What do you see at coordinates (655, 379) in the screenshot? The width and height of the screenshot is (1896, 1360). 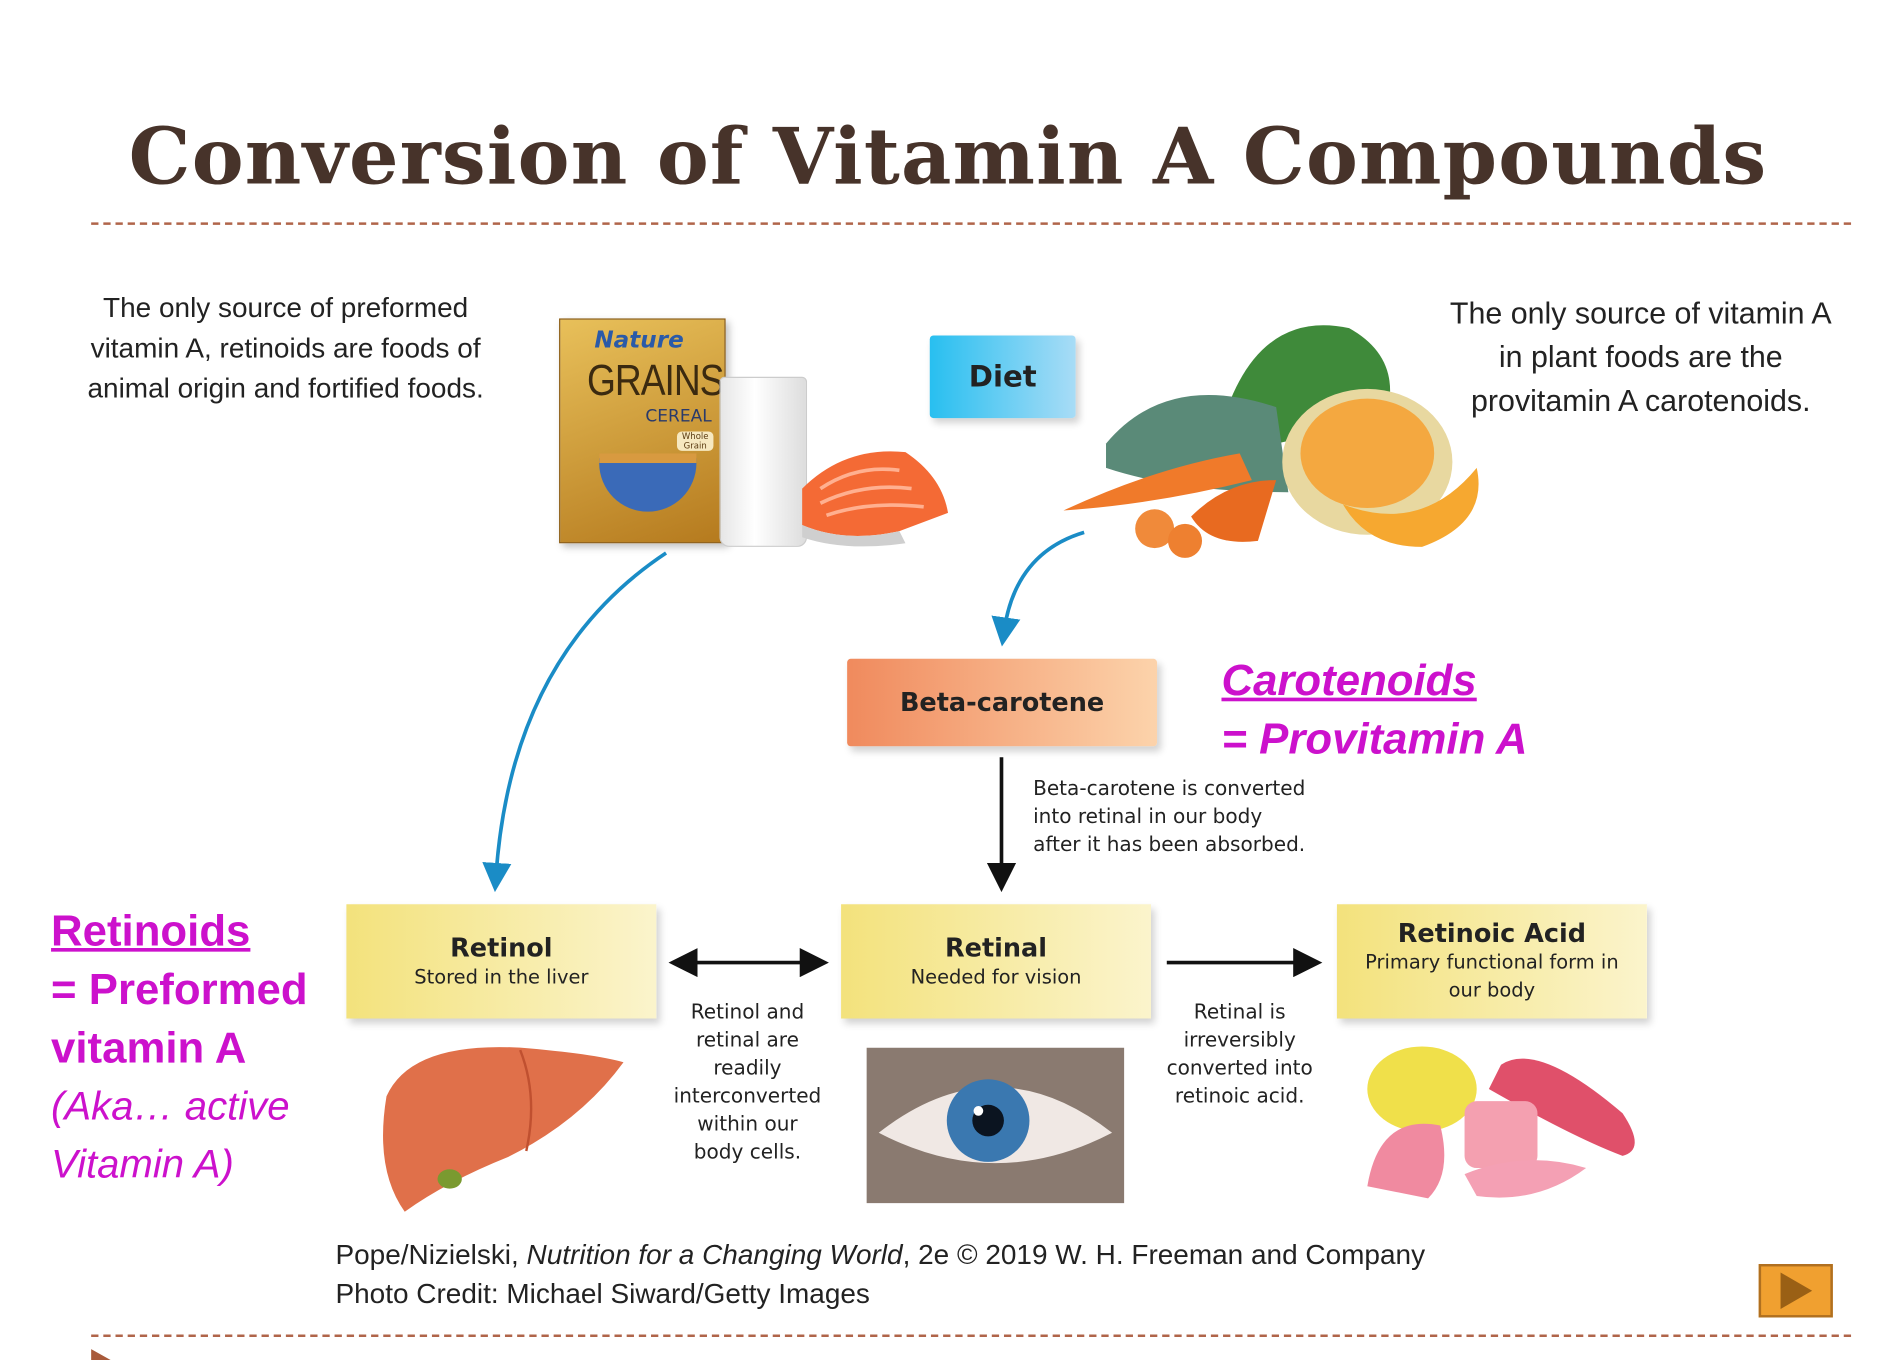 I see `cereal-name: GRAINS` at bounding box center [655, 379].